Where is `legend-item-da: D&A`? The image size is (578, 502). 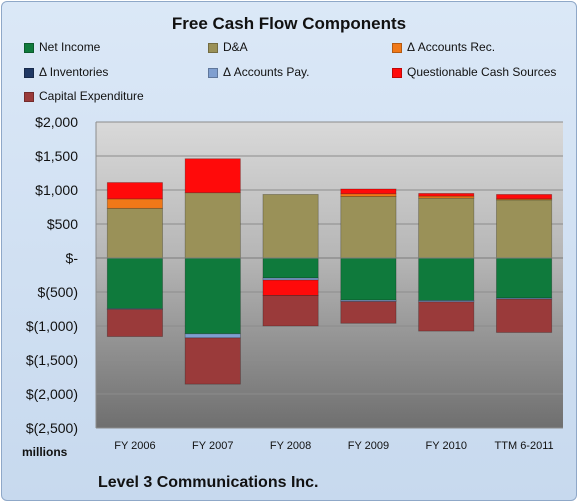 legend-item-da: D&A is located at coordinates (228, 47).